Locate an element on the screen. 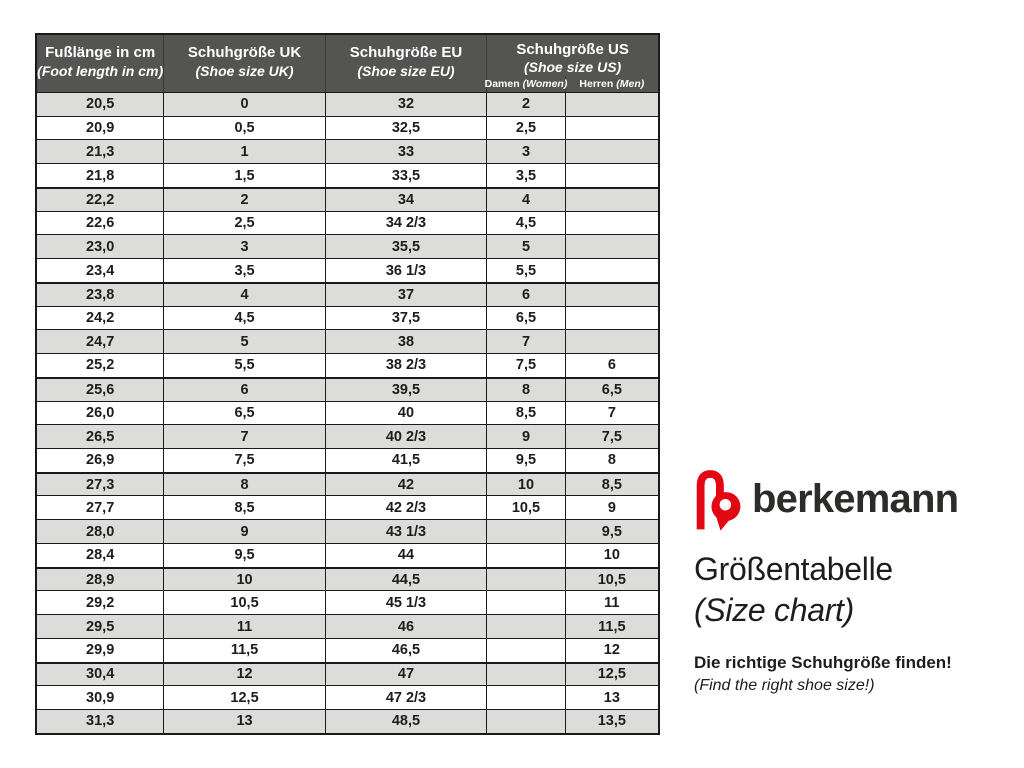 The image size is (1024, 768). cell-uk: 11 is located at coordinates (245, 626).